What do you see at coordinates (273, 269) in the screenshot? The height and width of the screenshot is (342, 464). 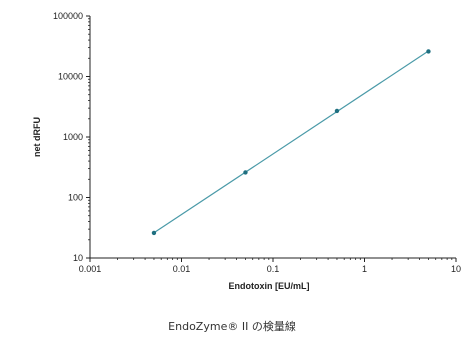 I see `x-tick-label: 0.1` at bounding box center [273, 269].